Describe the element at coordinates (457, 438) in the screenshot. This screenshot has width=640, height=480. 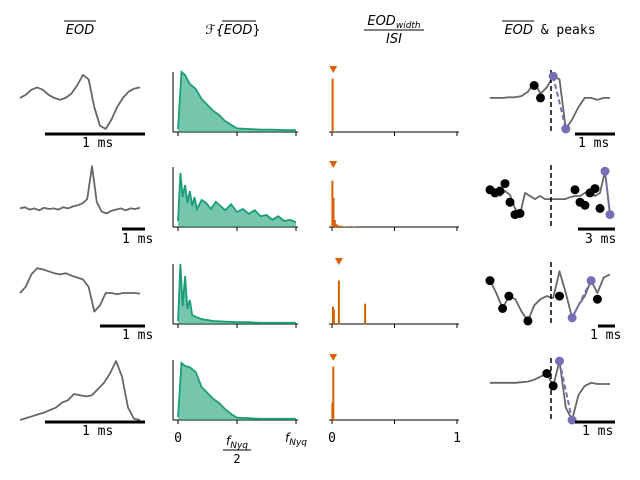
I see `svg-text: 1` at that location.